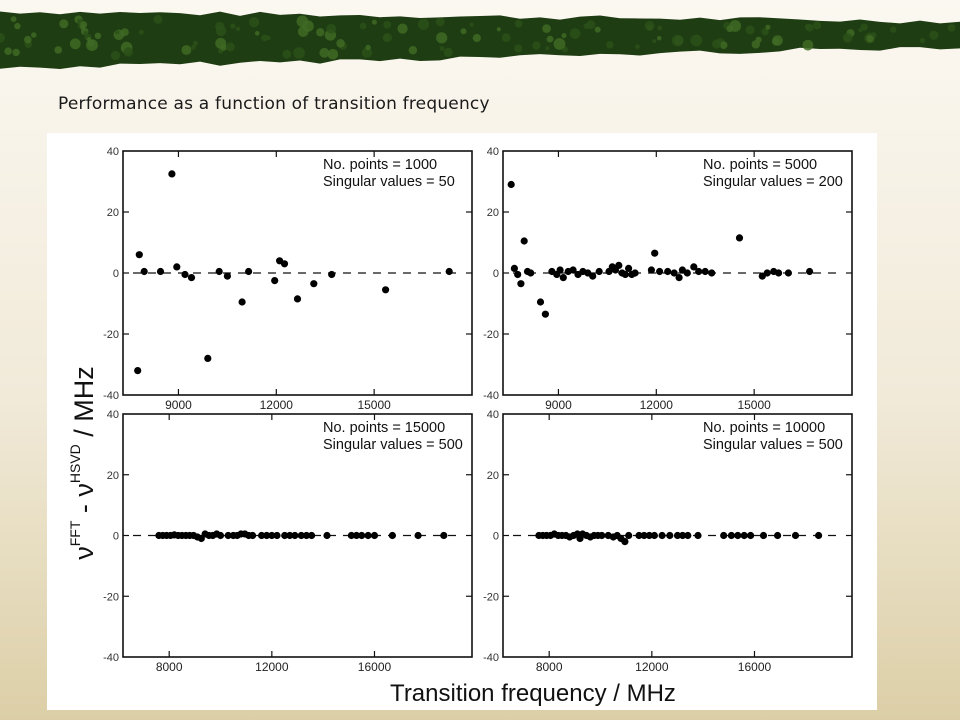 This screenshot has width=960, height=720. Describe the element at coordinates (384, 428) in the screenshot. I see `panel-annotation: No. points = 15000` at that location.